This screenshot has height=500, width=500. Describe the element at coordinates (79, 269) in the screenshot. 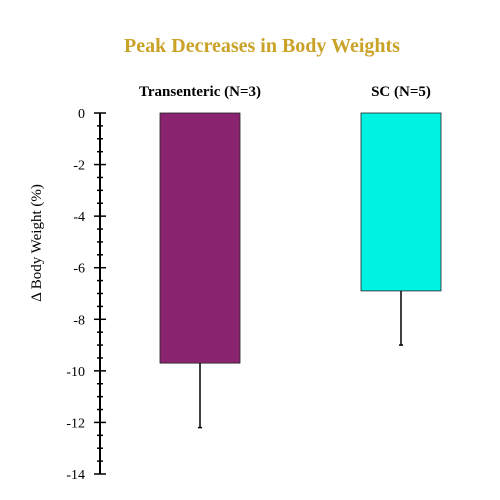

I see `y-tick-label: -6` at that location.